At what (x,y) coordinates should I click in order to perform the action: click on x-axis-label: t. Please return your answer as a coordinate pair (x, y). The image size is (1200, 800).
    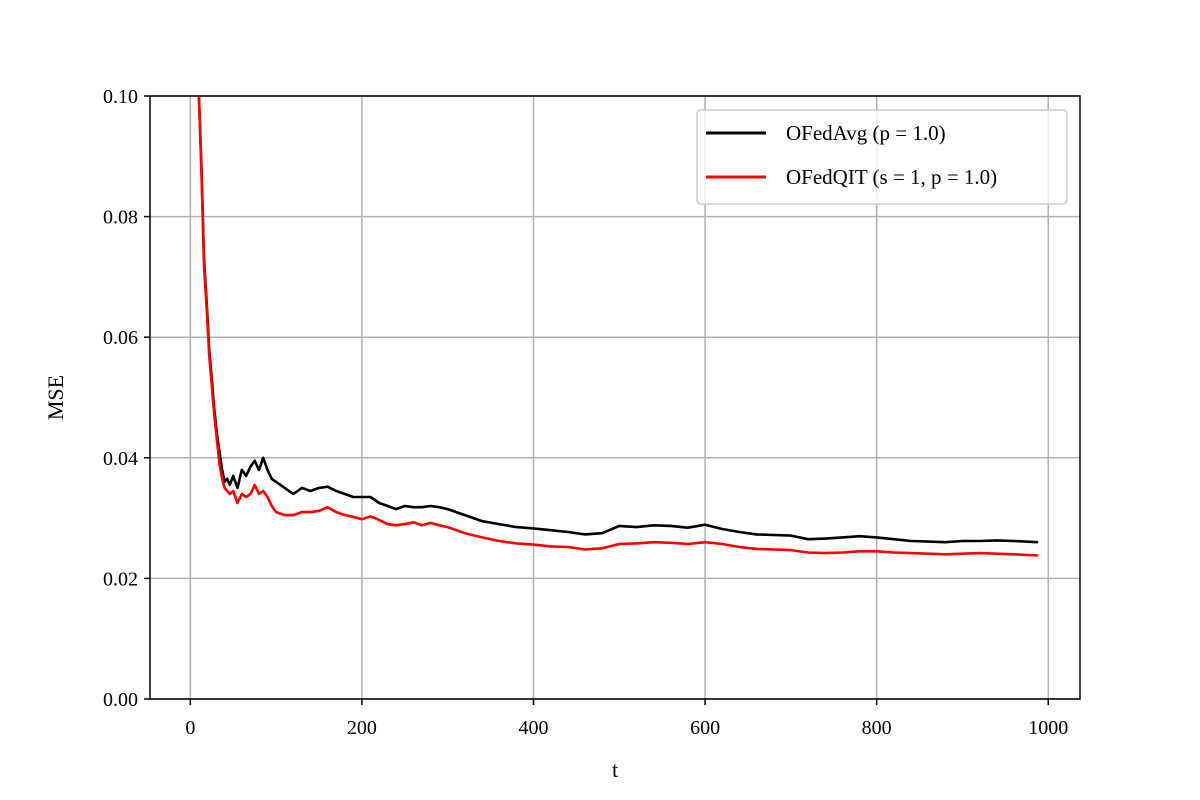
    Looking at the image, I should click on (615, 769).